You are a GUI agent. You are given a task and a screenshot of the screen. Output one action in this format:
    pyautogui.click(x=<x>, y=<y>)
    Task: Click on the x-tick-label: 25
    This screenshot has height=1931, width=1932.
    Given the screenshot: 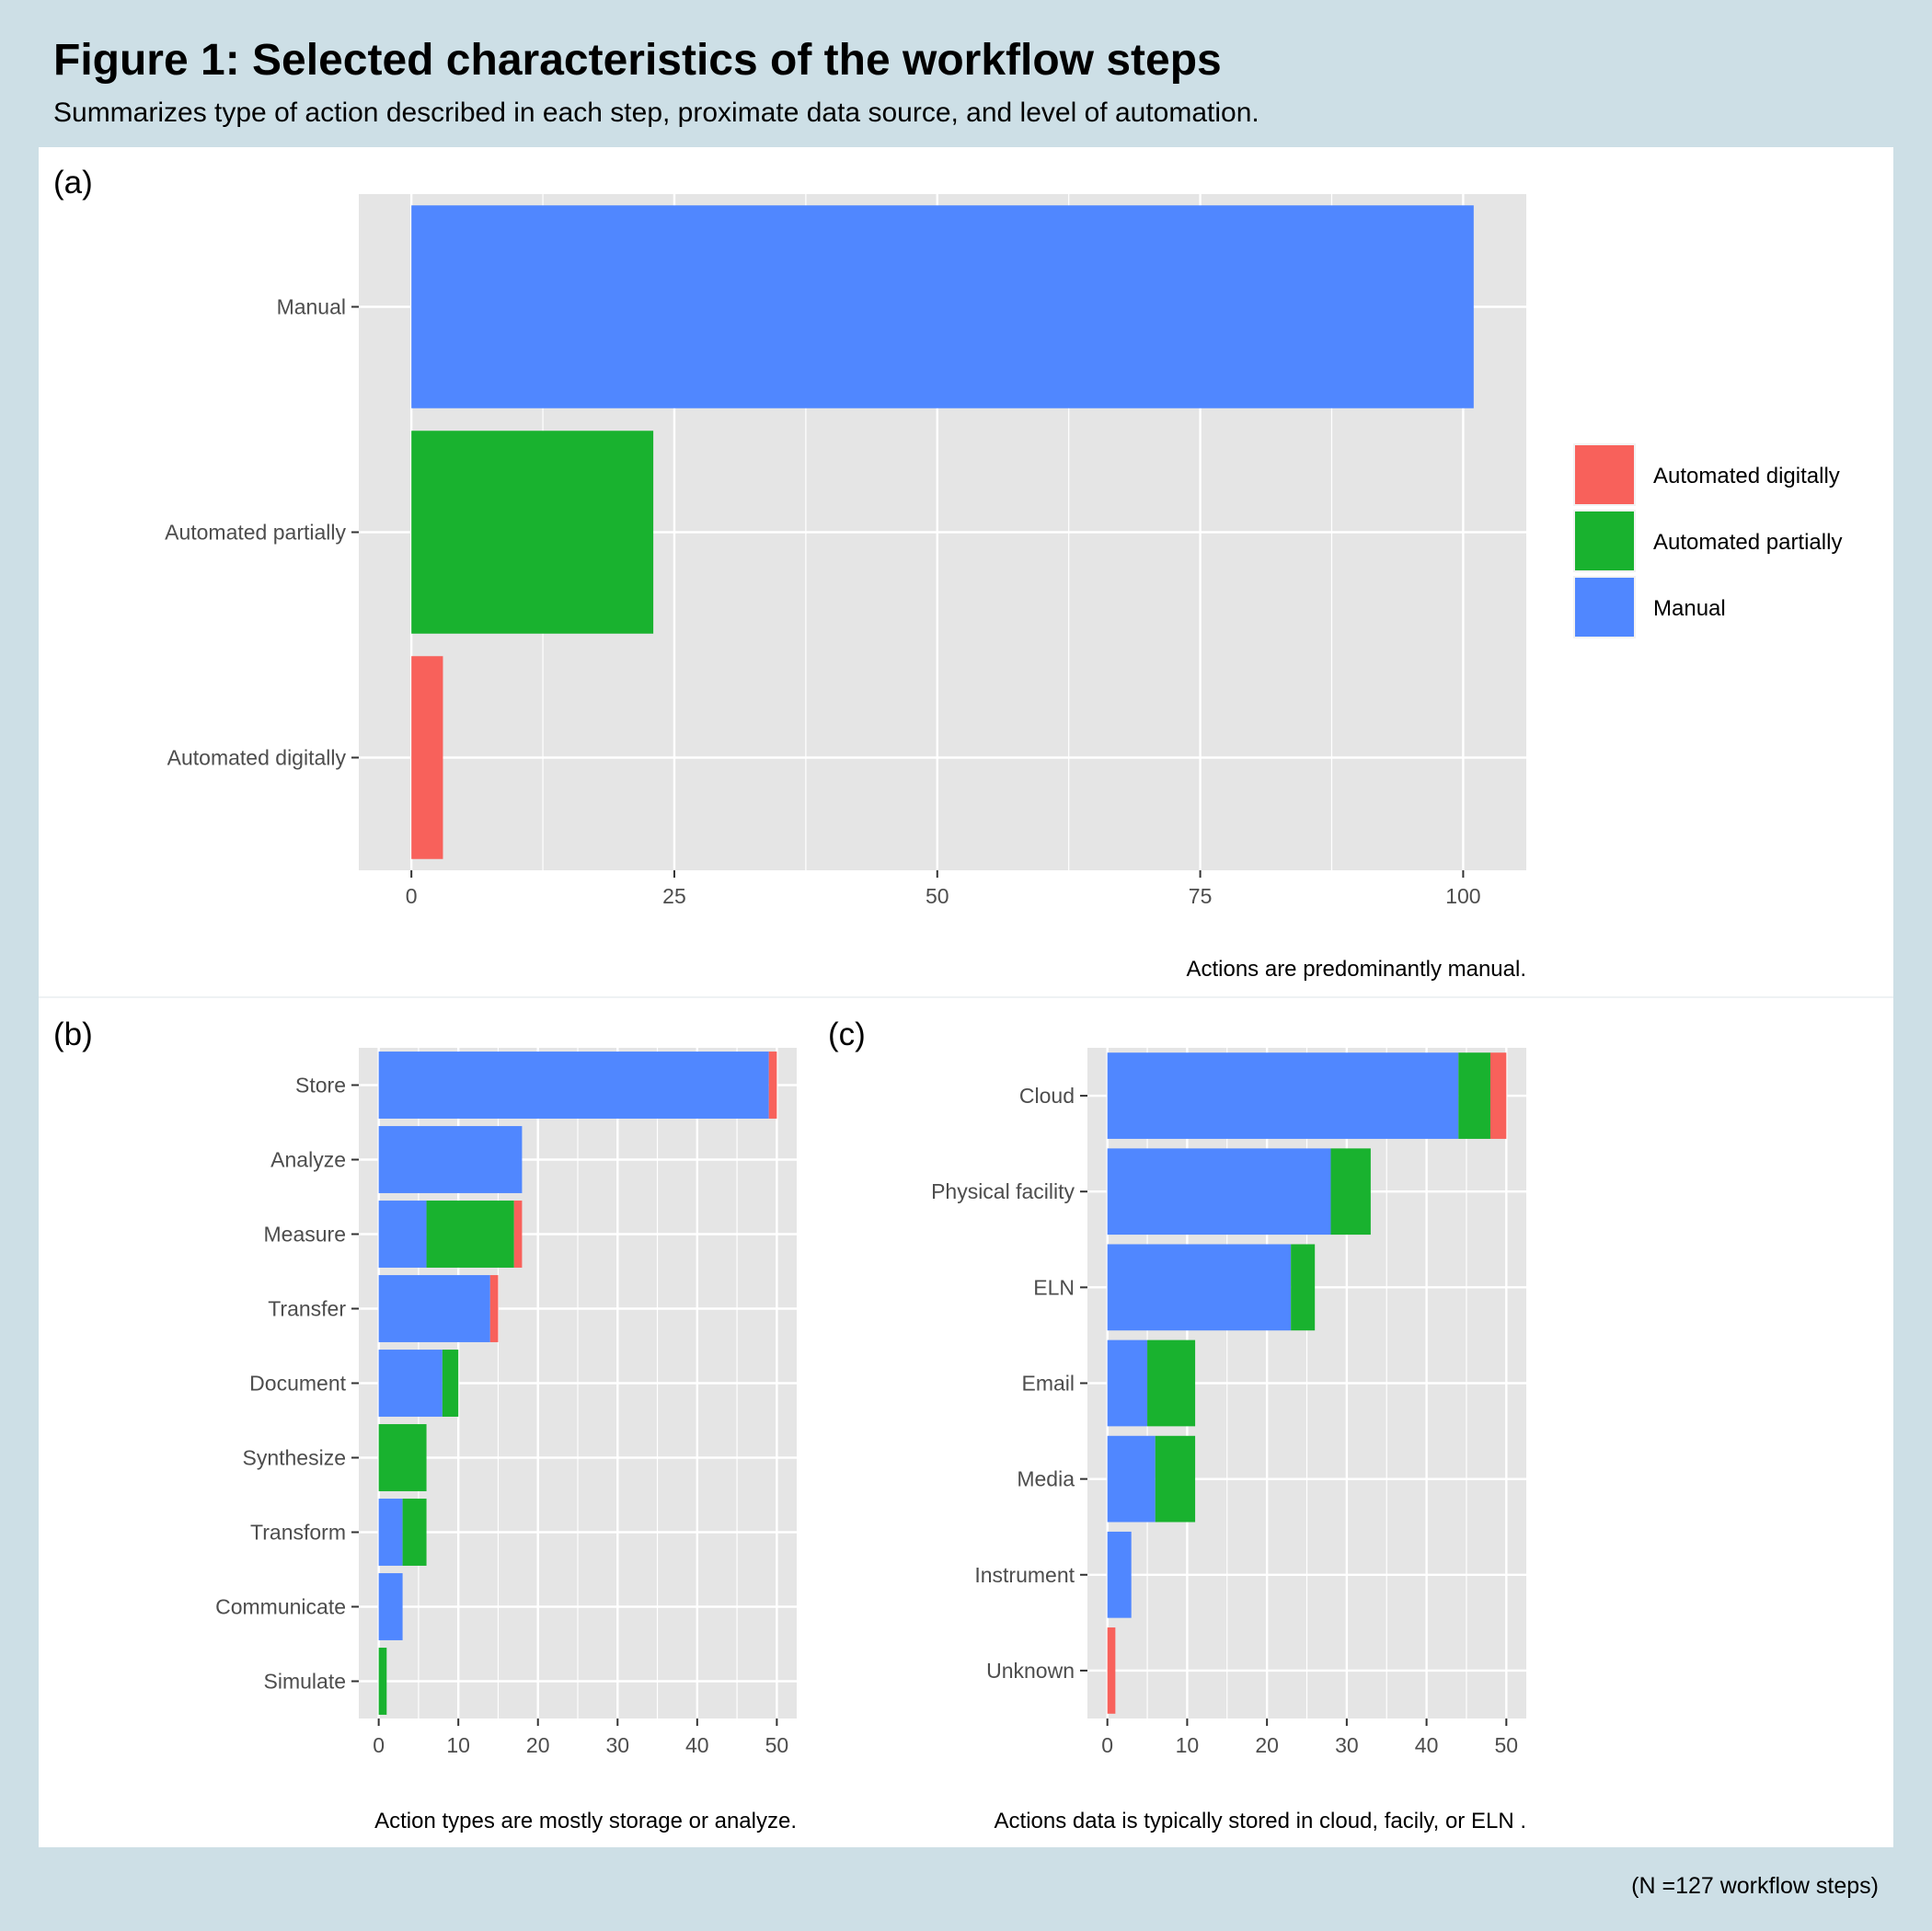 What is the action you would take?
    pyautogui.click(x=674, y=896)
    